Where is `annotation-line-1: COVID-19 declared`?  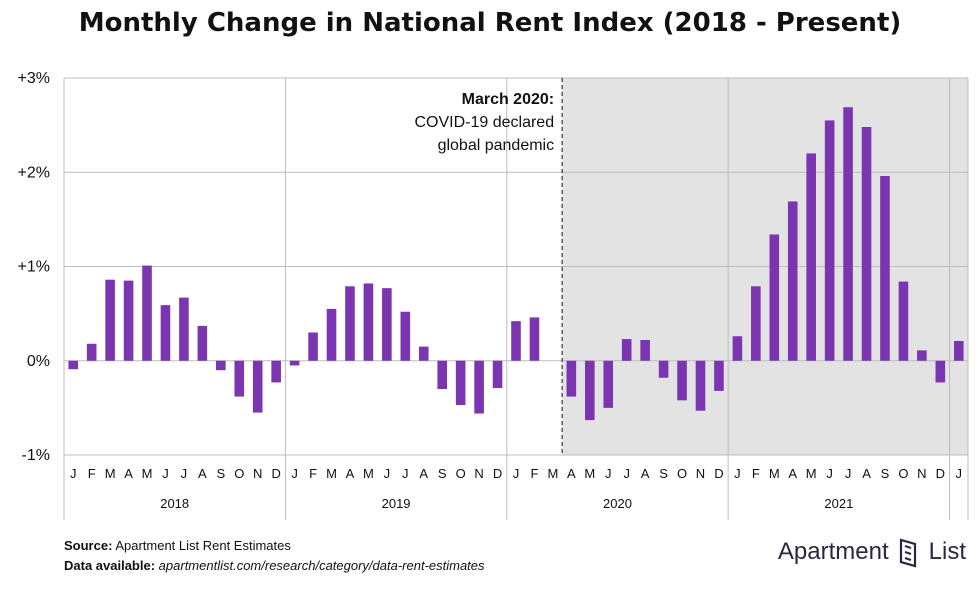
annotation-line-1: COVID-19 declared is located at coordinates (484, 122).